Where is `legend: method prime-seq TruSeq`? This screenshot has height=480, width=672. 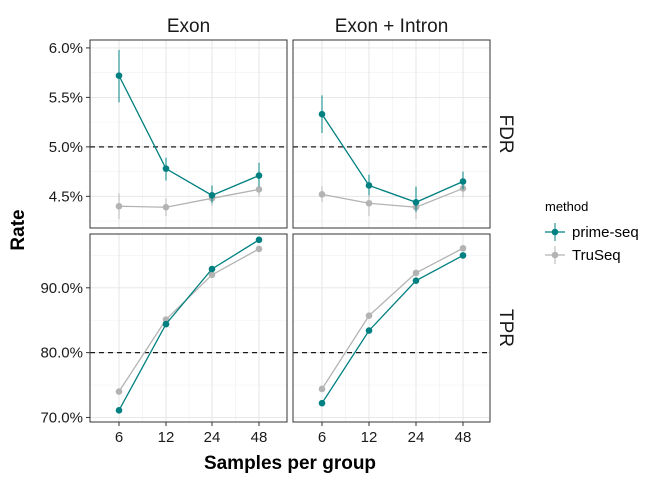
legend: method prime-seq TruSeq is located at coordinates (592, 231).